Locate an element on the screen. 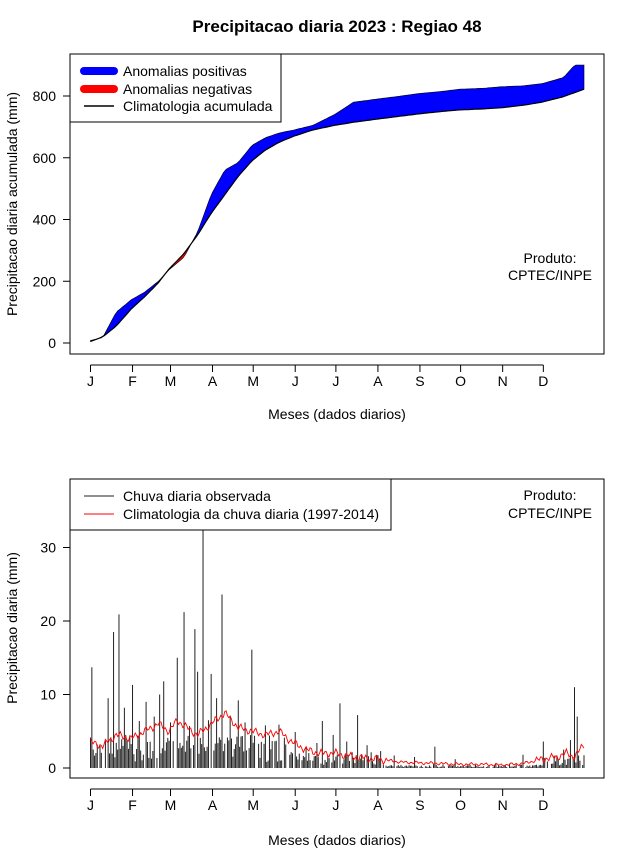 The image size is (640, 850). x-axis-label-bottom: Meses (dados diarios) is located at coordinates (337, 840).